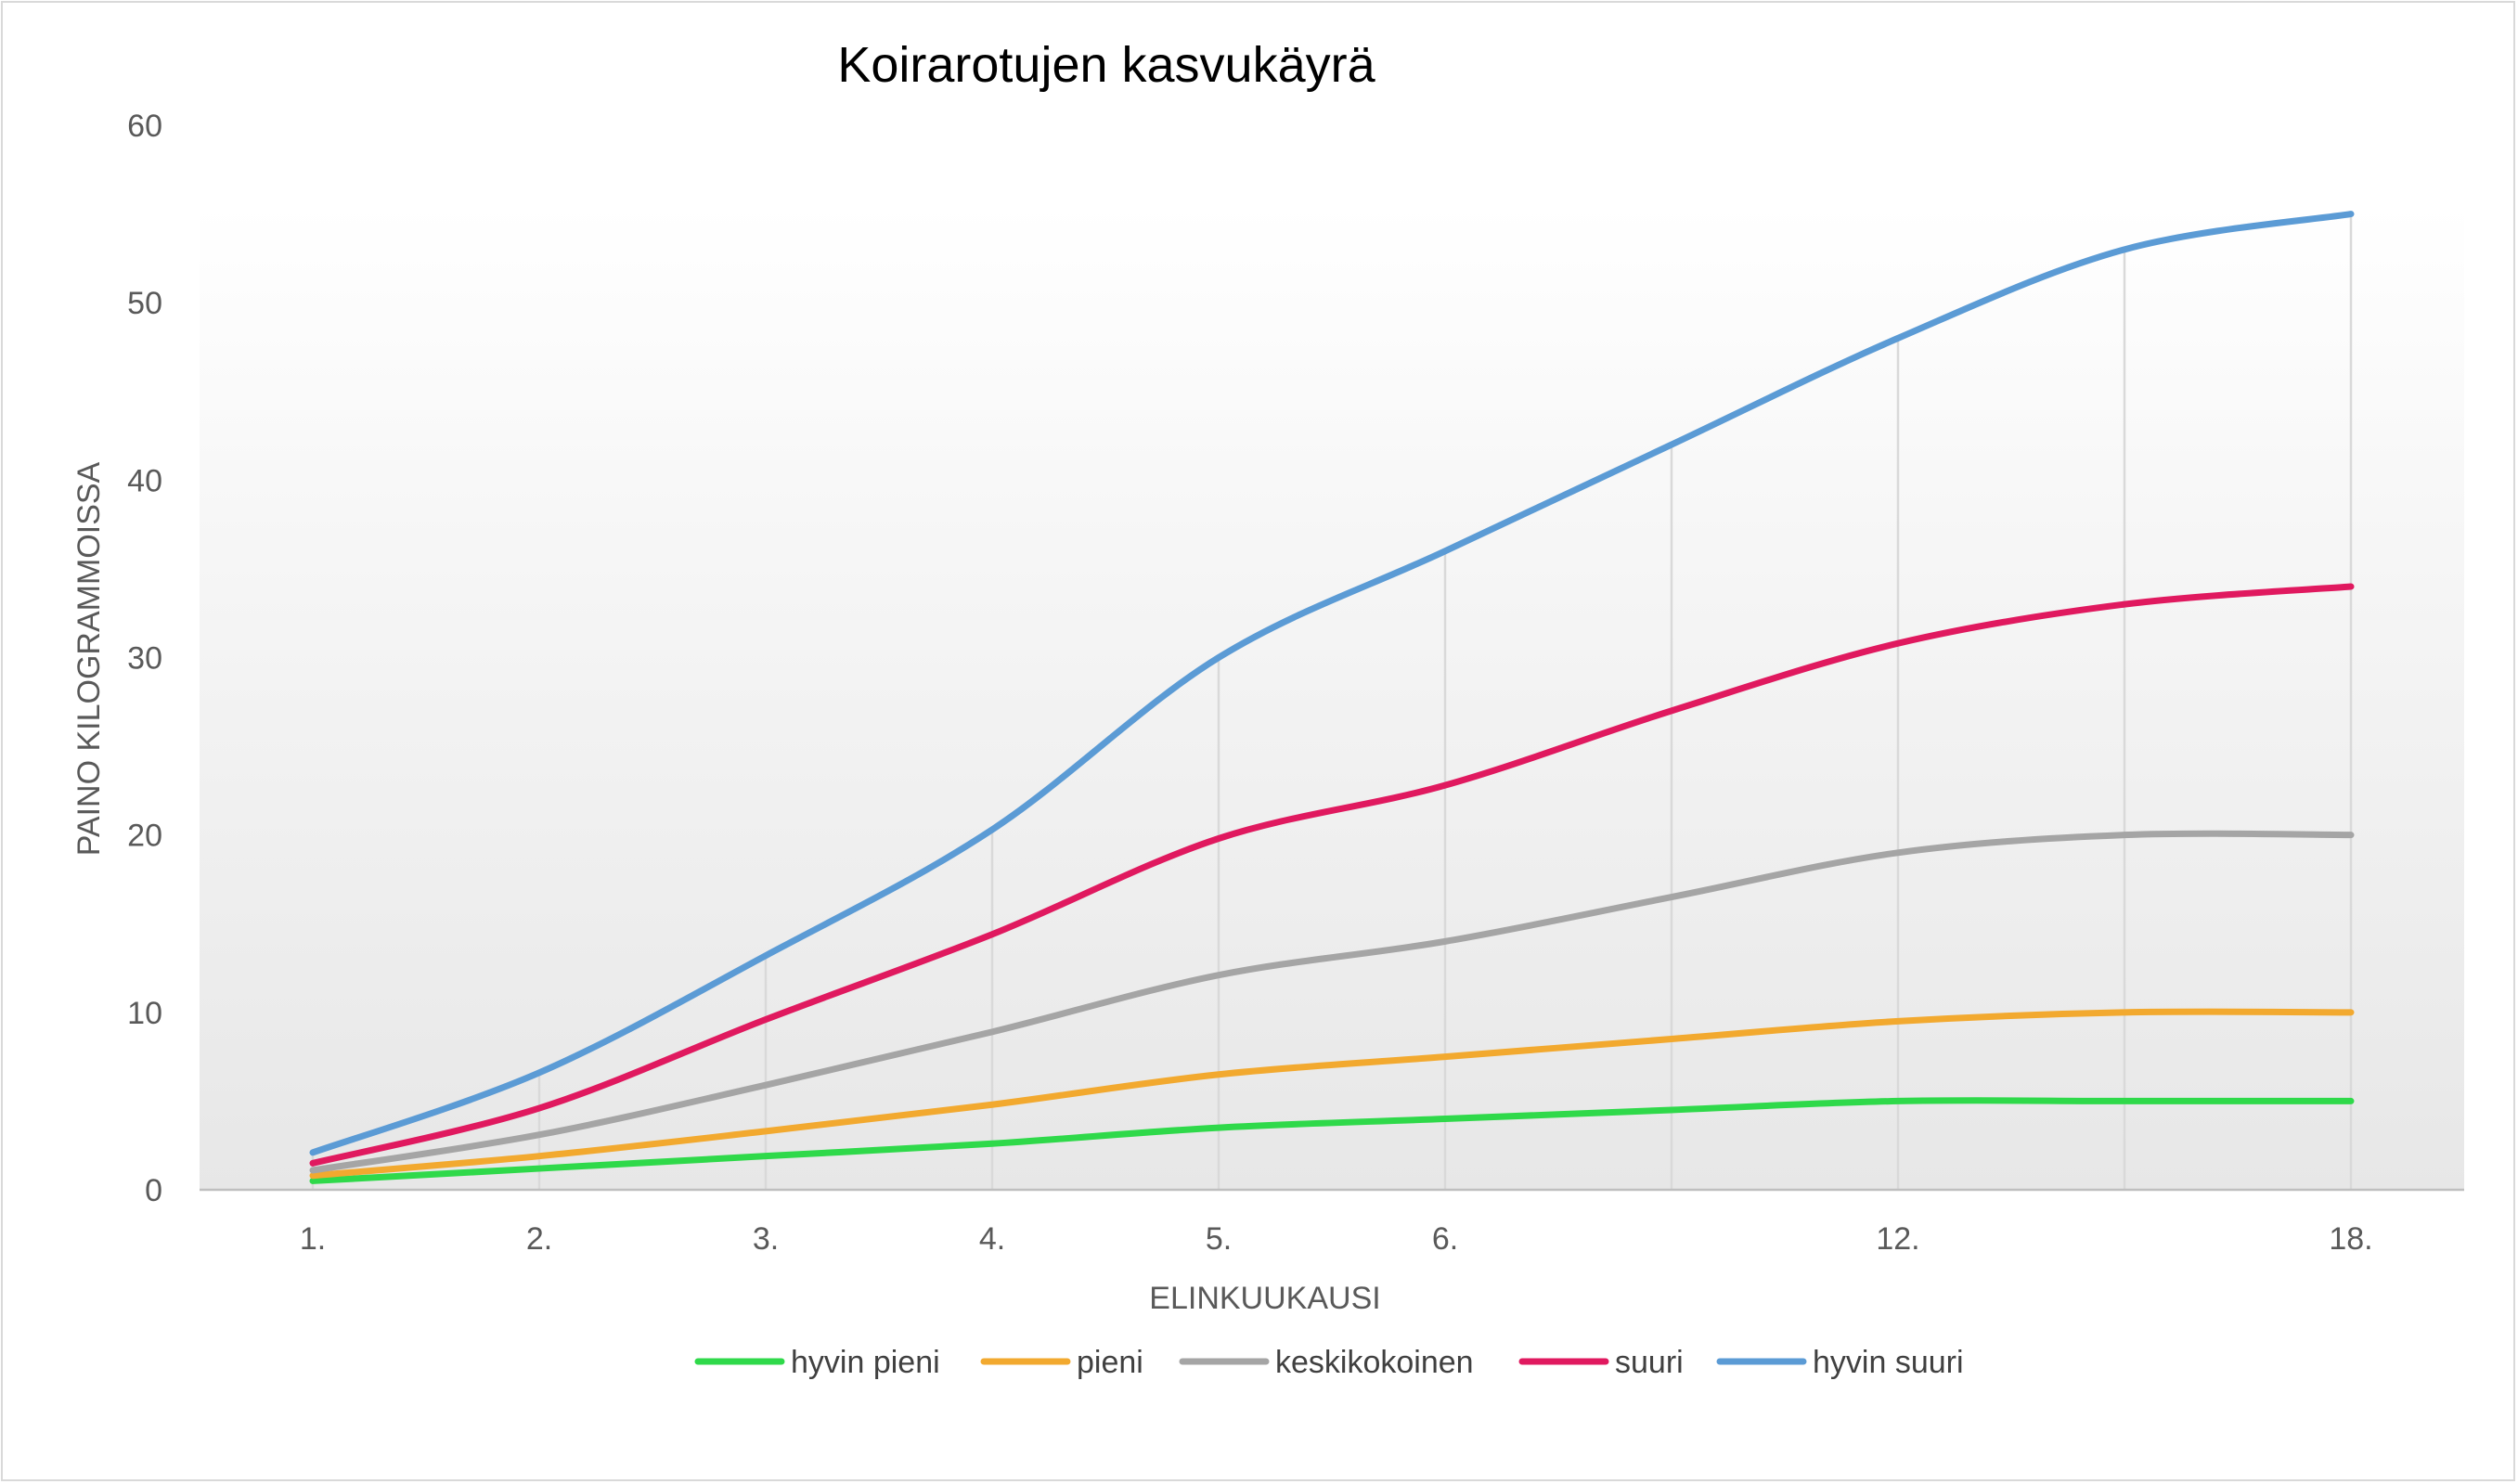  What do you see at coordinates (1888, 1362) in the screenshot?
I see `legend-label: hyvin suuri` at bounding box center [1888, 1362].